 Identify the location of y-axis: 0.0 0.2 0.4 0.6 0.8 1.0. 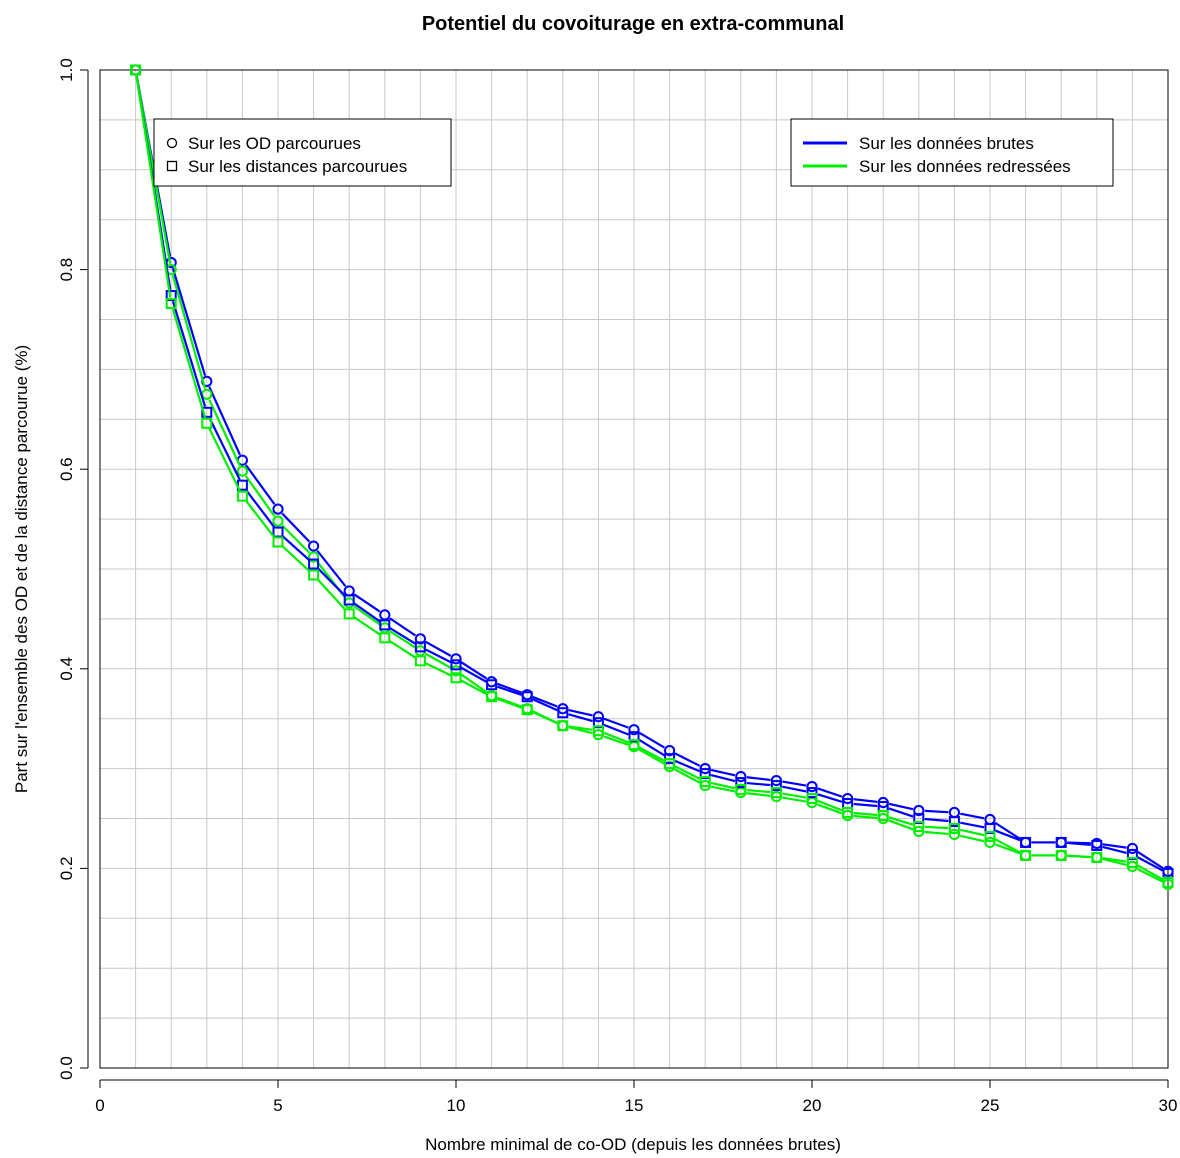
(73, 569).